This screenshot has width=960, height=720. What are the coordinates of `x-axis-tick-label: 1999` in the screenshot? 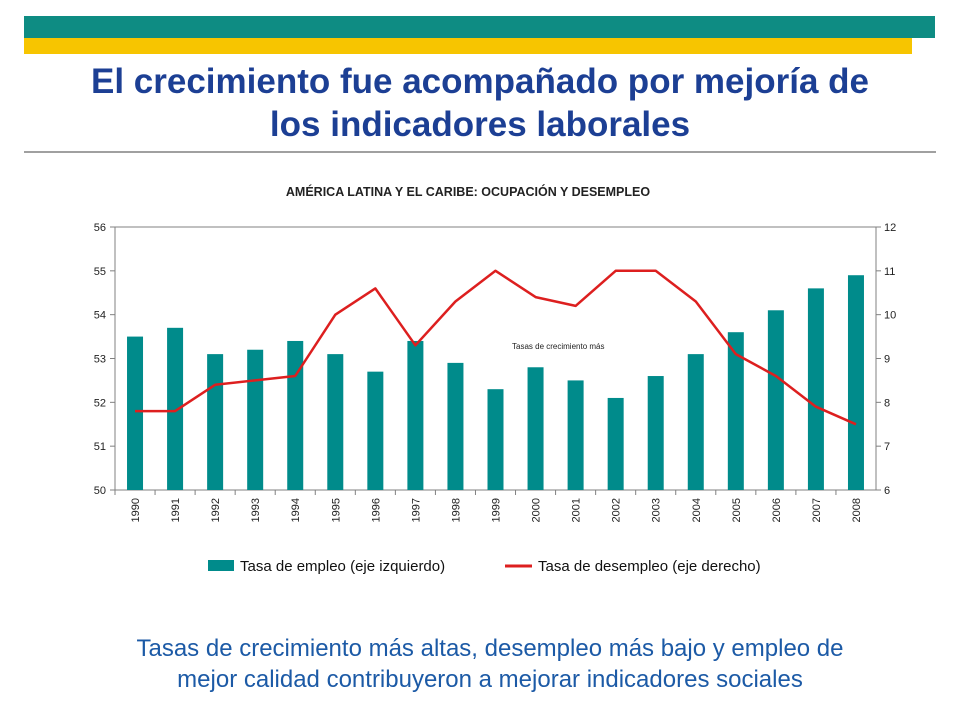 It's located at (497, 510).